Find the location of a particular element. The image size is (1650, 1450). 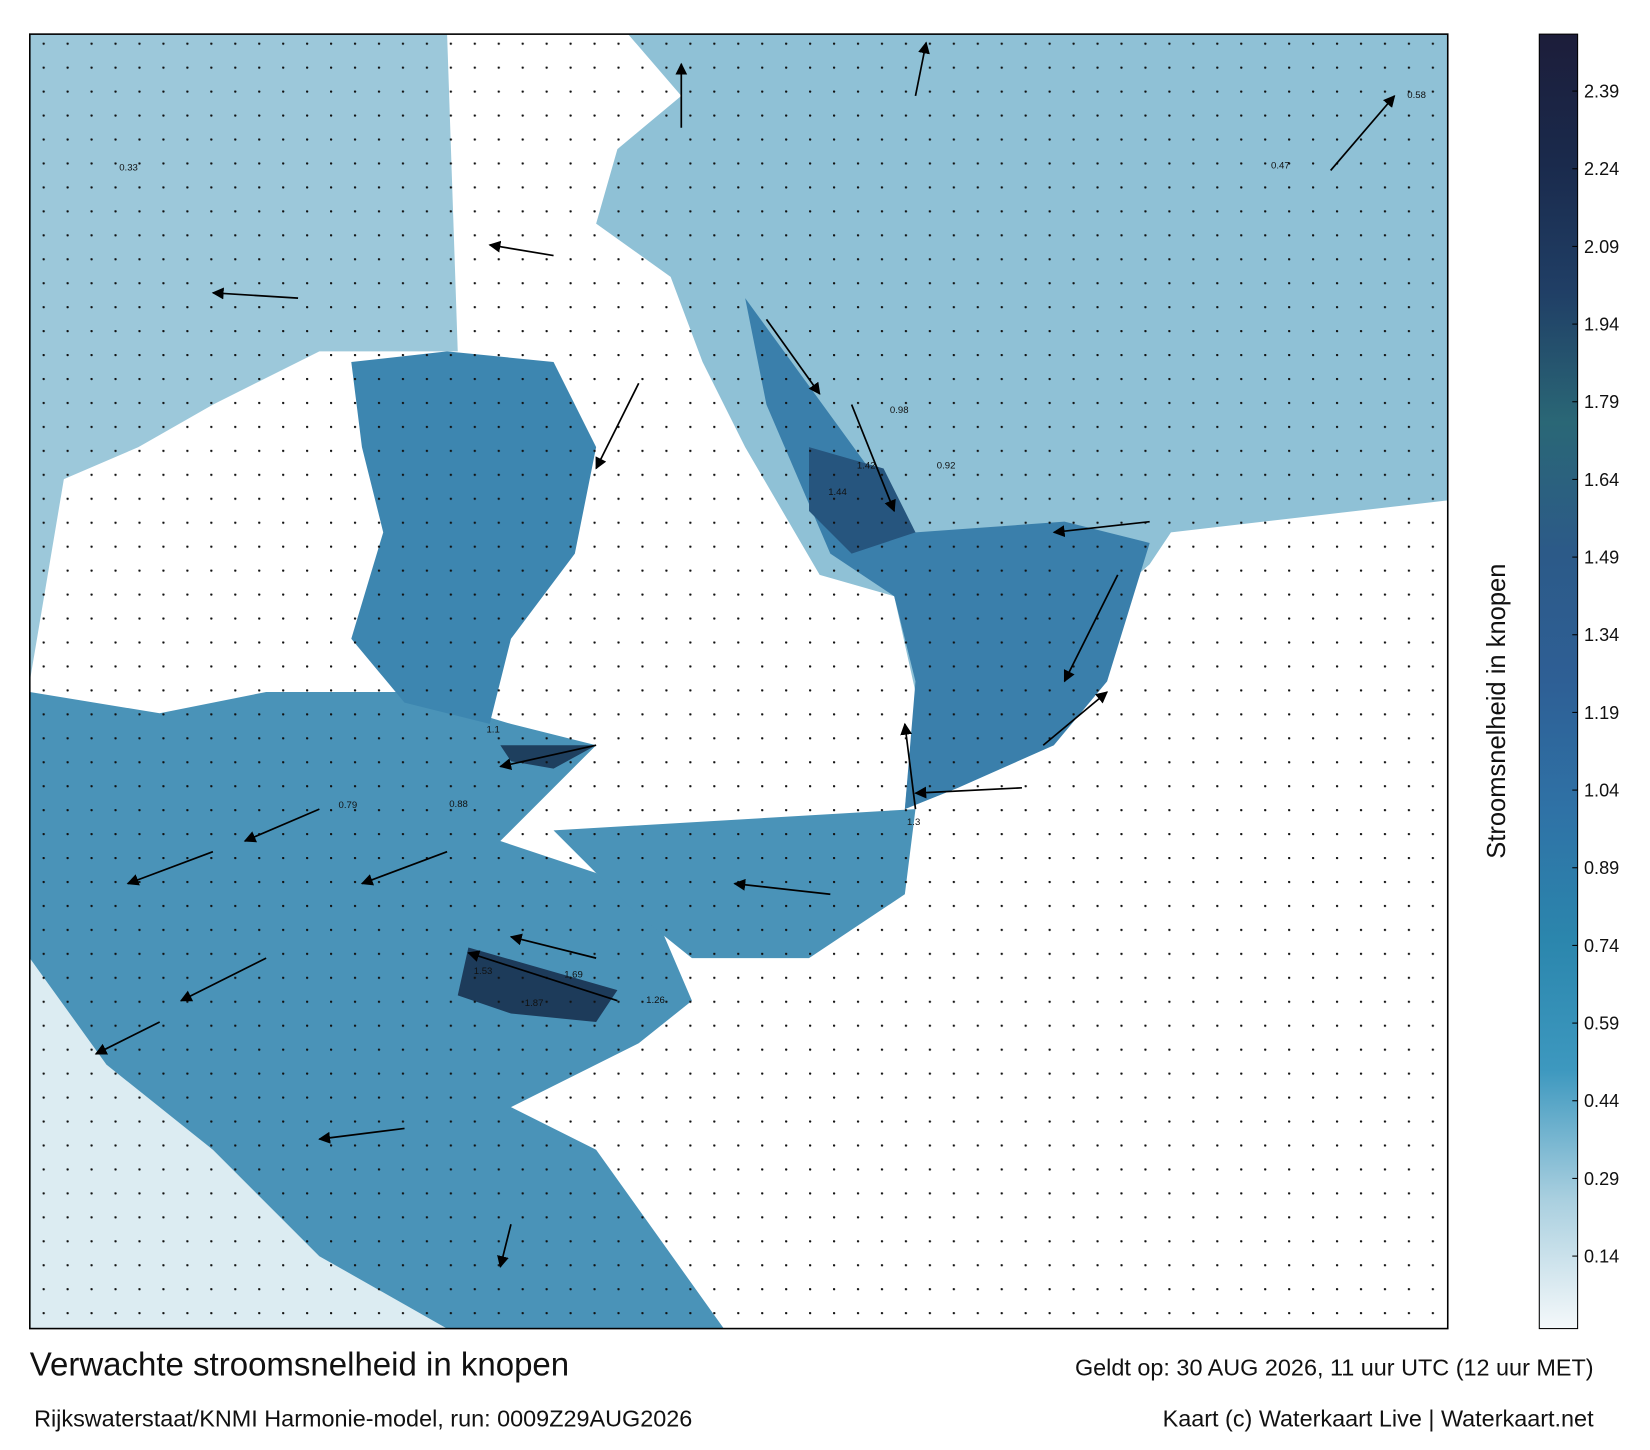

speed-label: 0.98 is located at coordinates (899, 410).